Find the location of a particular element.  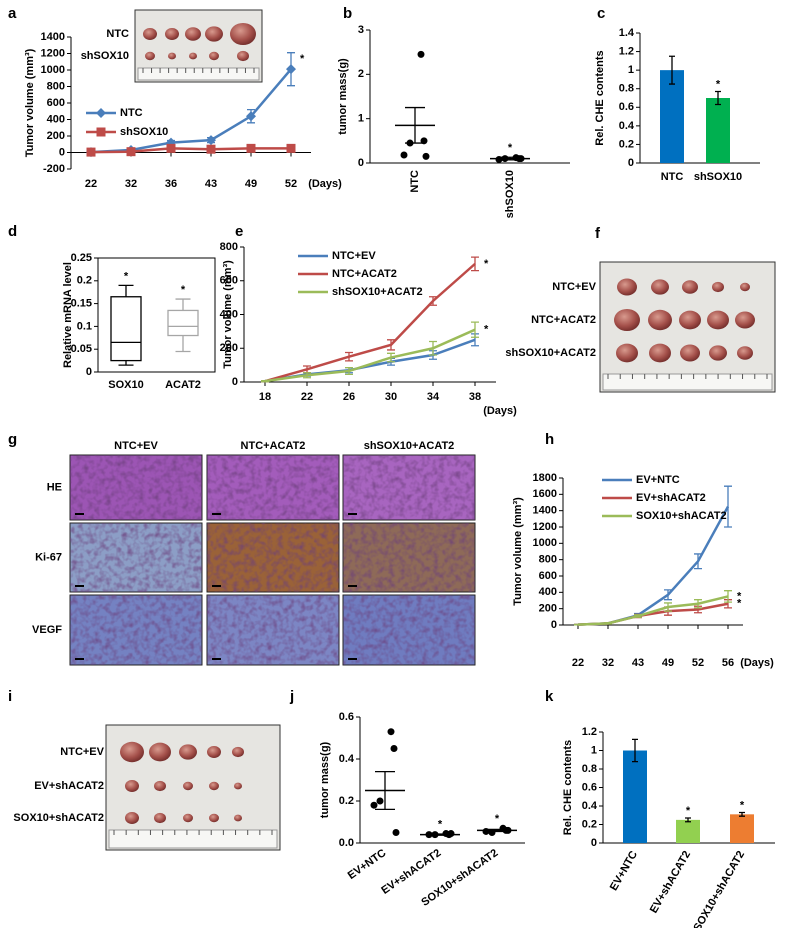

legend-label: NTC+EV is located at coordinates (354, 256).